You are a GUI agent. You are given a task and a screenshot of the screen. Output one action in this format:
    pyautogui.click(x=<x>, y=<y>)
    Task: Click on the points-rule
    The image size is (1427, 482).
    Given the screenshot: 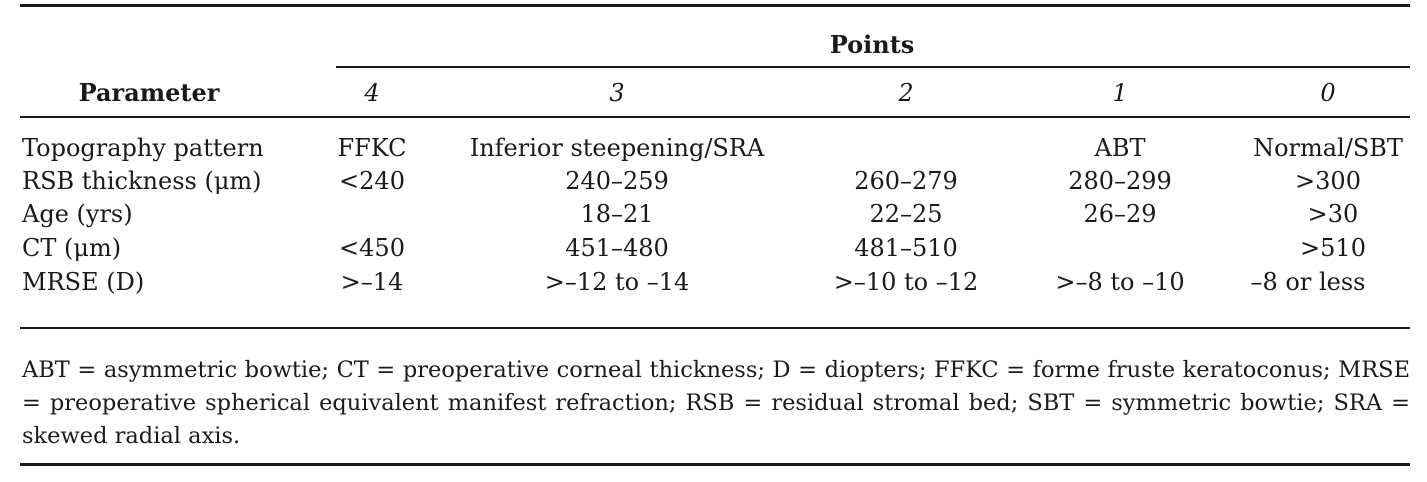 What is the action you would take?
    pyautogui.click(x=873, y=67)
    